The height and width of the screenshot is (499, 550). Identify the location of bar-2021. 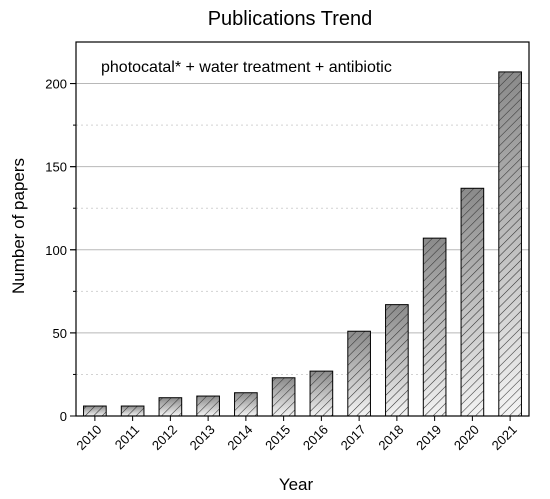
(510, 244).